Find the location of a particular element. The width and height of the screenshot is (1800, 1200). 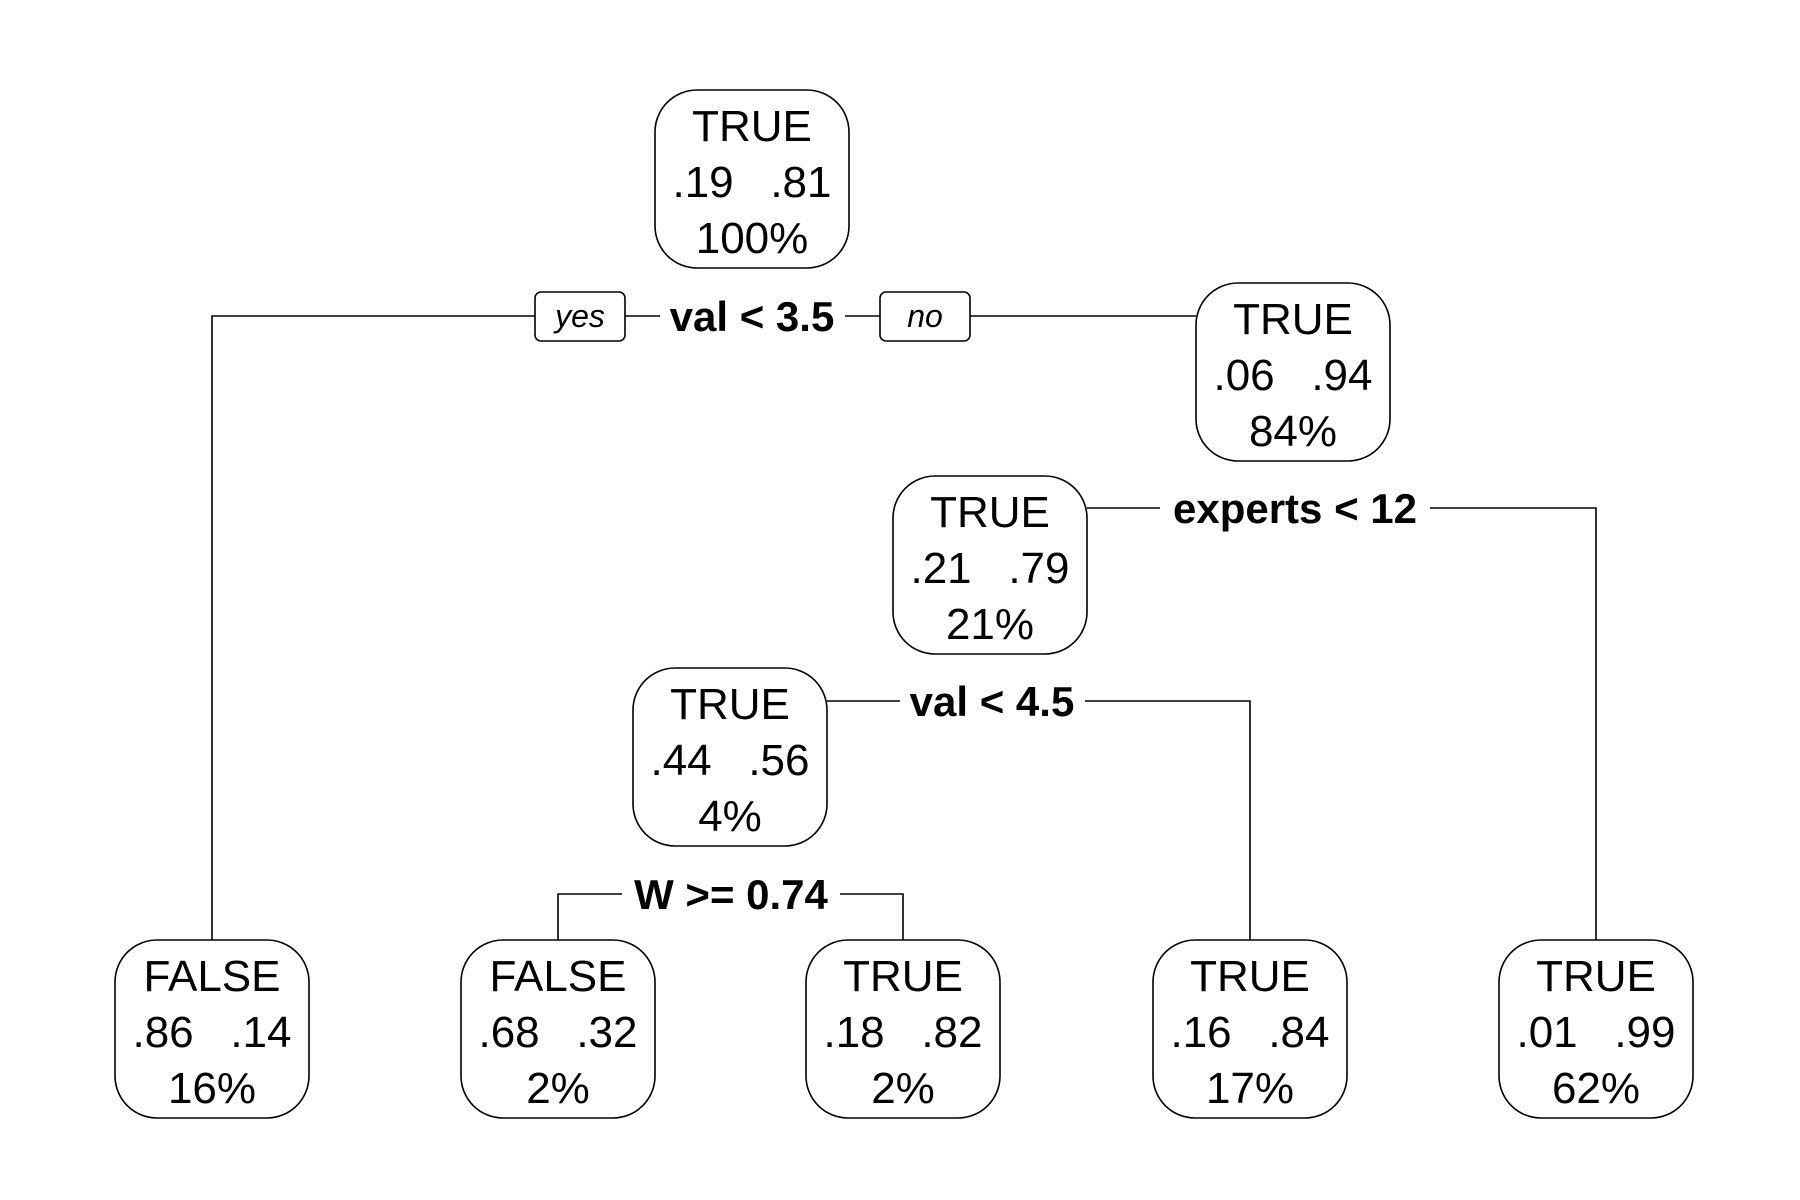

node-probs: .86 .14 is located at coordinates (211, 1032).